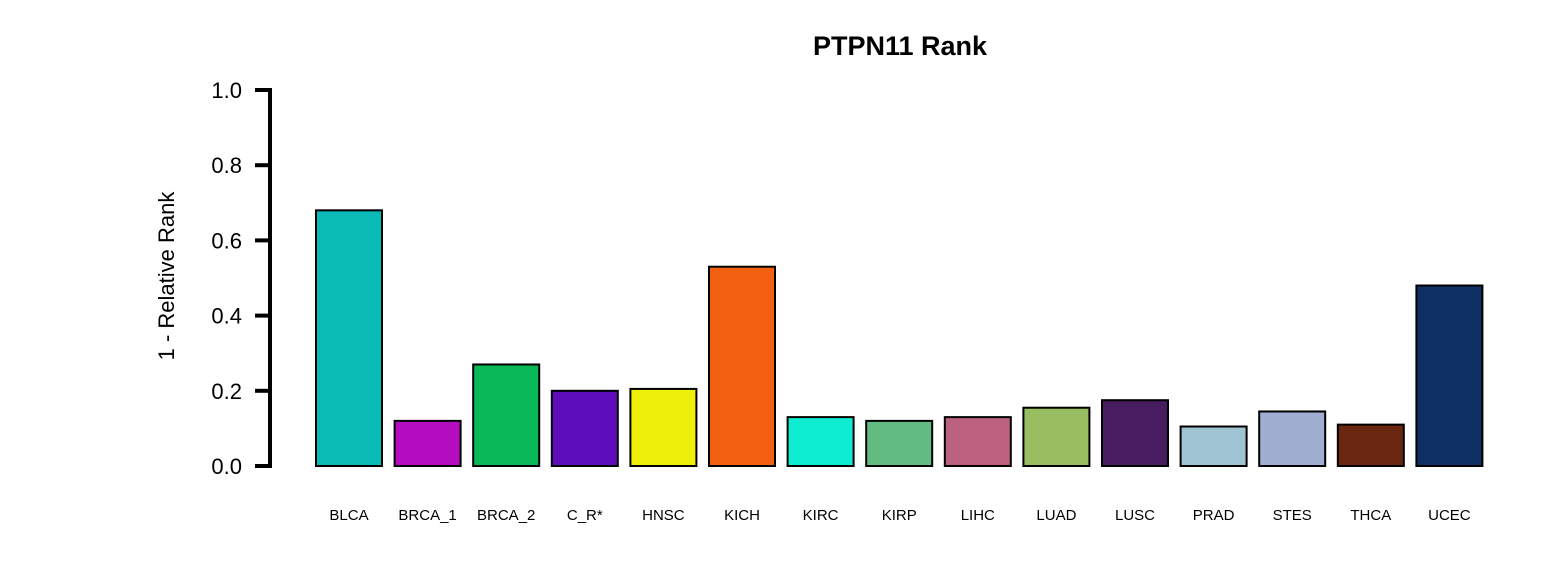 This screenshot has width=1560, height=586. I want to click on x-tick-label: PRAD, so click(1214, 515).